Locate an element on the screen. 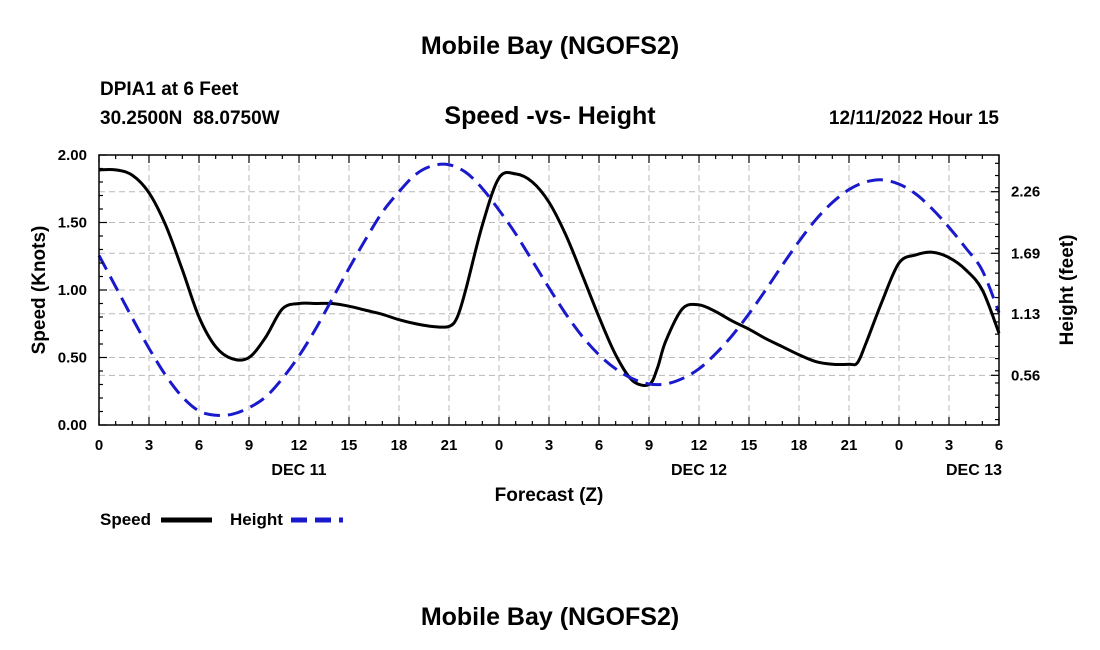 This screenshot has width=1100, height=650. station-coords: 30.2500N 88.0750W is located at coordinates (190, 118).